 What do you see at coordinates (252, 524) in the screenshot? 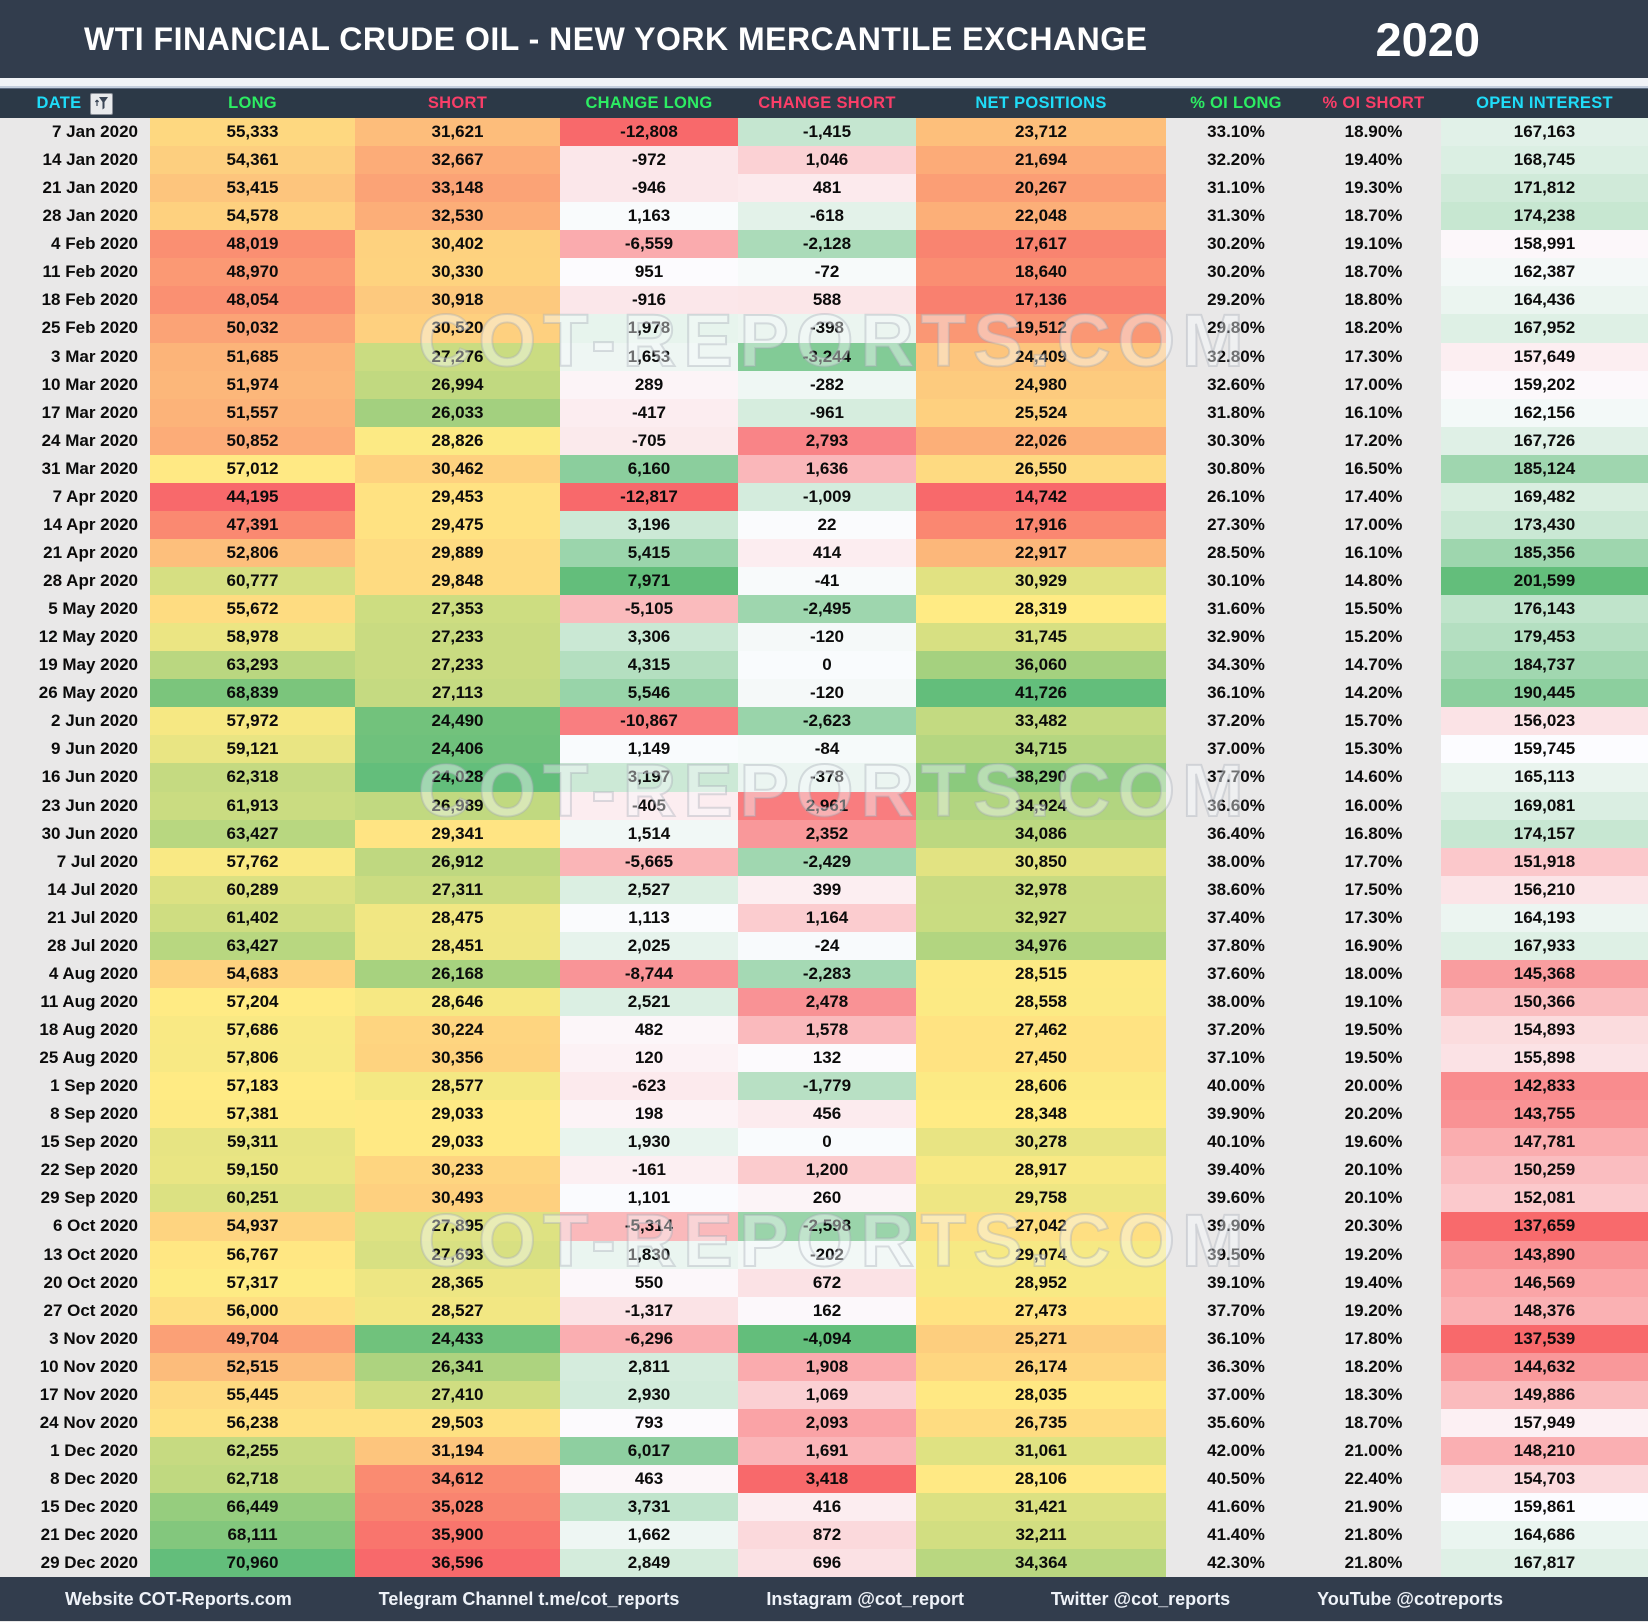
I see `cell-long: 47,391` at bounding box center [252, 524].